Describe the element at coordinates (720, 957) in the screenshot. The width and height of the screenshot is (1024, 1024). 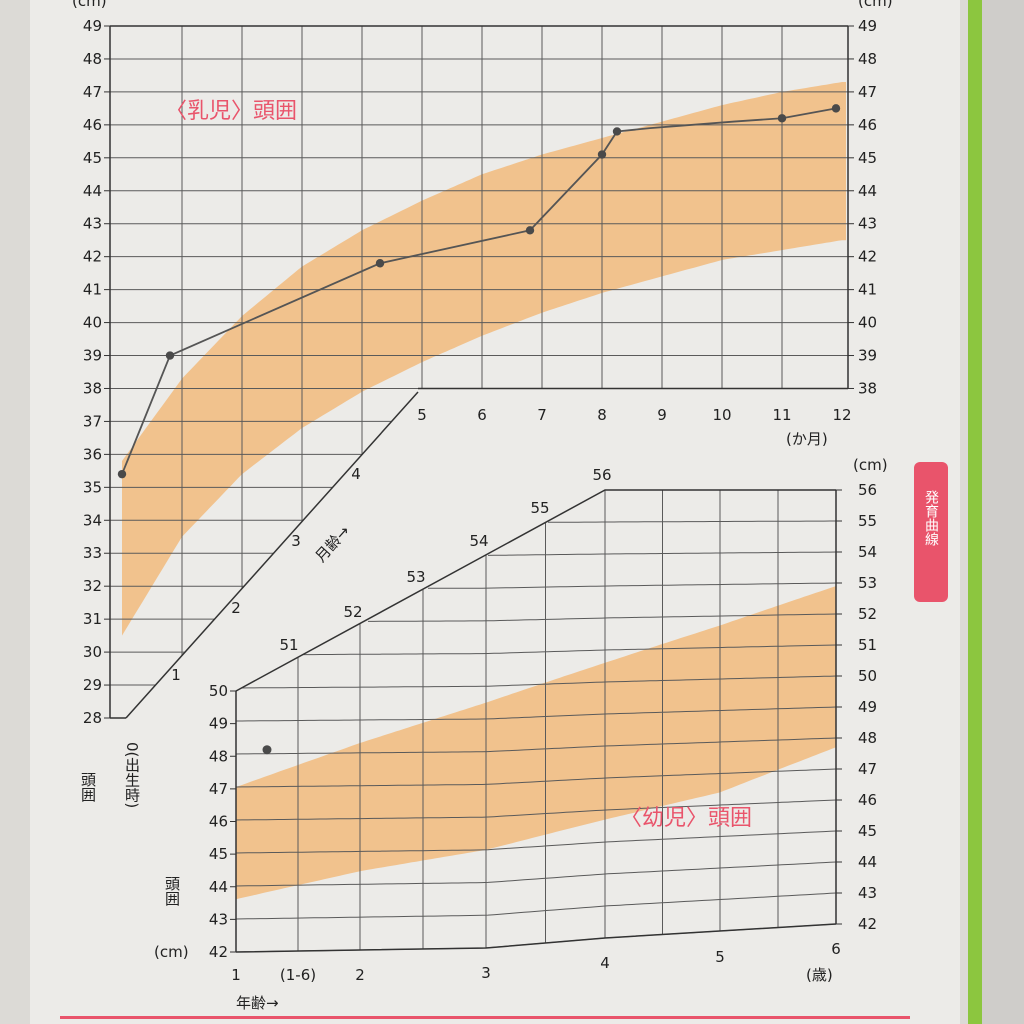
I see `toddler-x-tick: 5` at that location.